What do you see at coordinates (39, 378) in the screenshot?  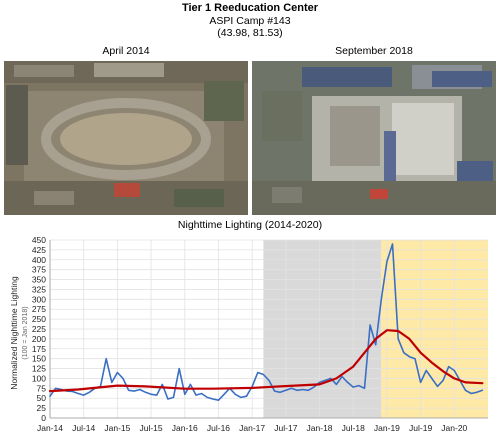 I see `y-tick-label: 100` at bounding box center [39, 378].